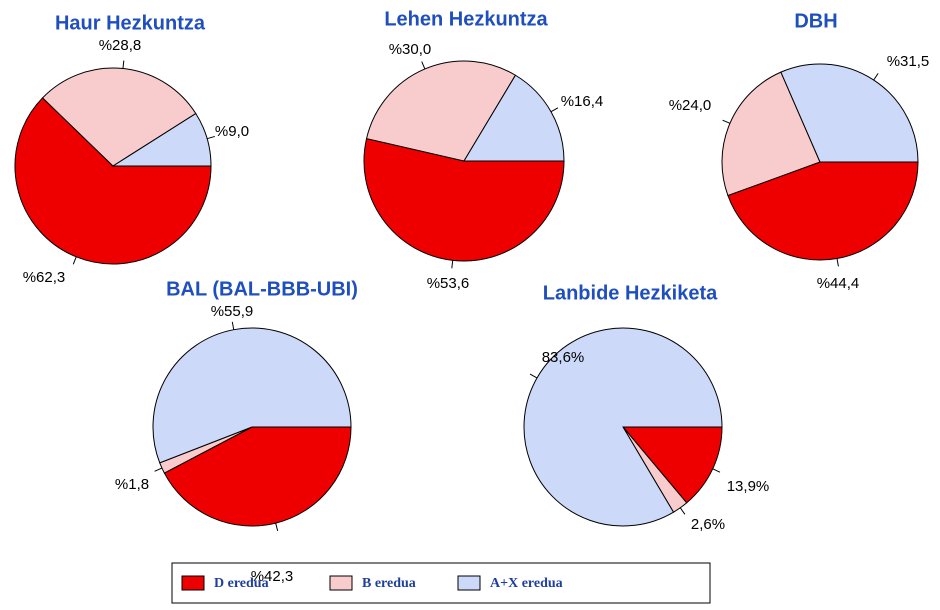 The image size is (940, 610). What do you see at coordinates (690, 105) in the screenshot?
I see `data-label: %24,0` at bounding box center [690, 105].